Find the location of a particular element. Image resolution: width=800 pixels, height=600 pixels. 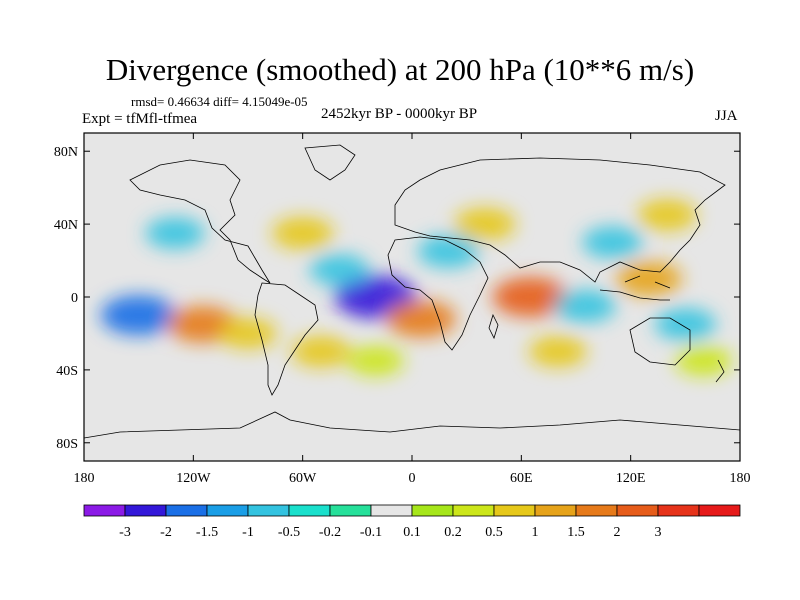

colorbar-label: 0.5 is located at coordinates (494, 532).